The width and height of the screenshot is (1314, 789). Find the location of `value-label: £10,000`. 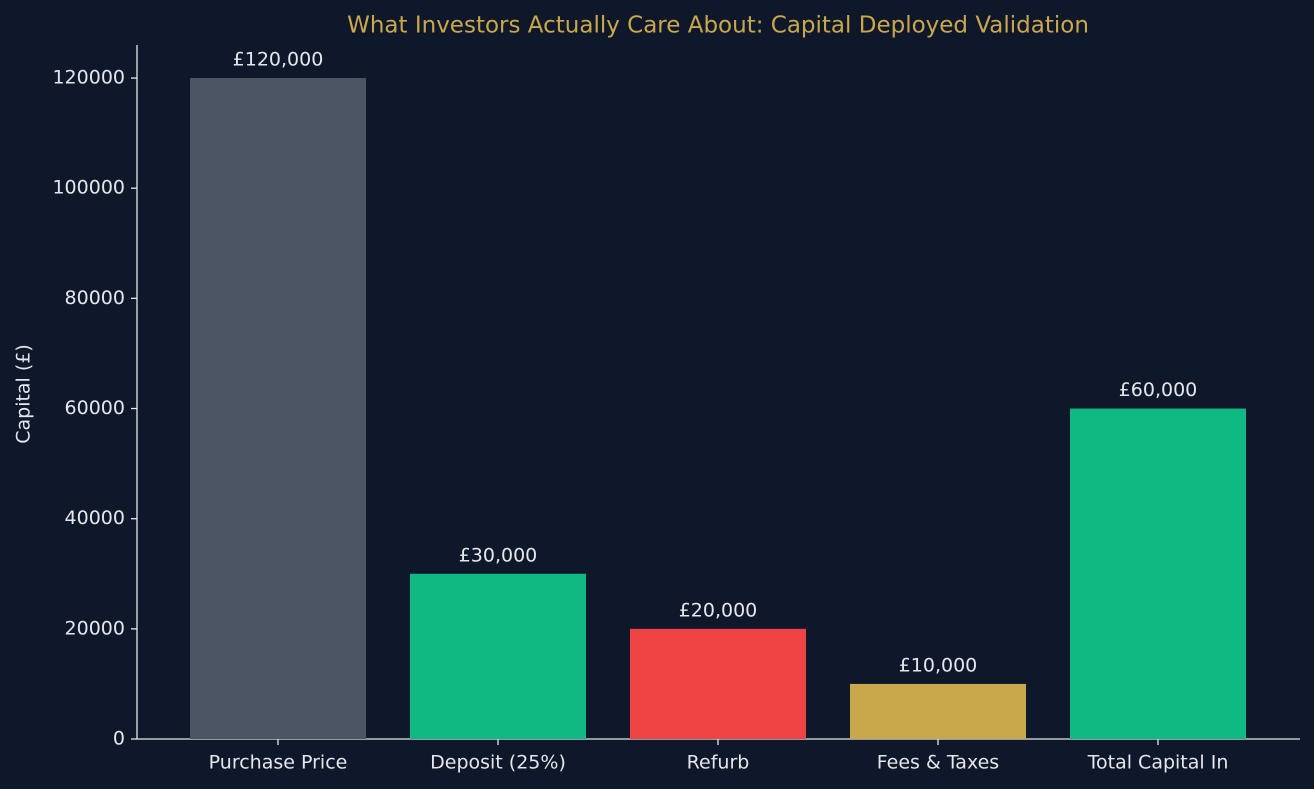

value-label: £10,000 is located at coordinates (938, 665).